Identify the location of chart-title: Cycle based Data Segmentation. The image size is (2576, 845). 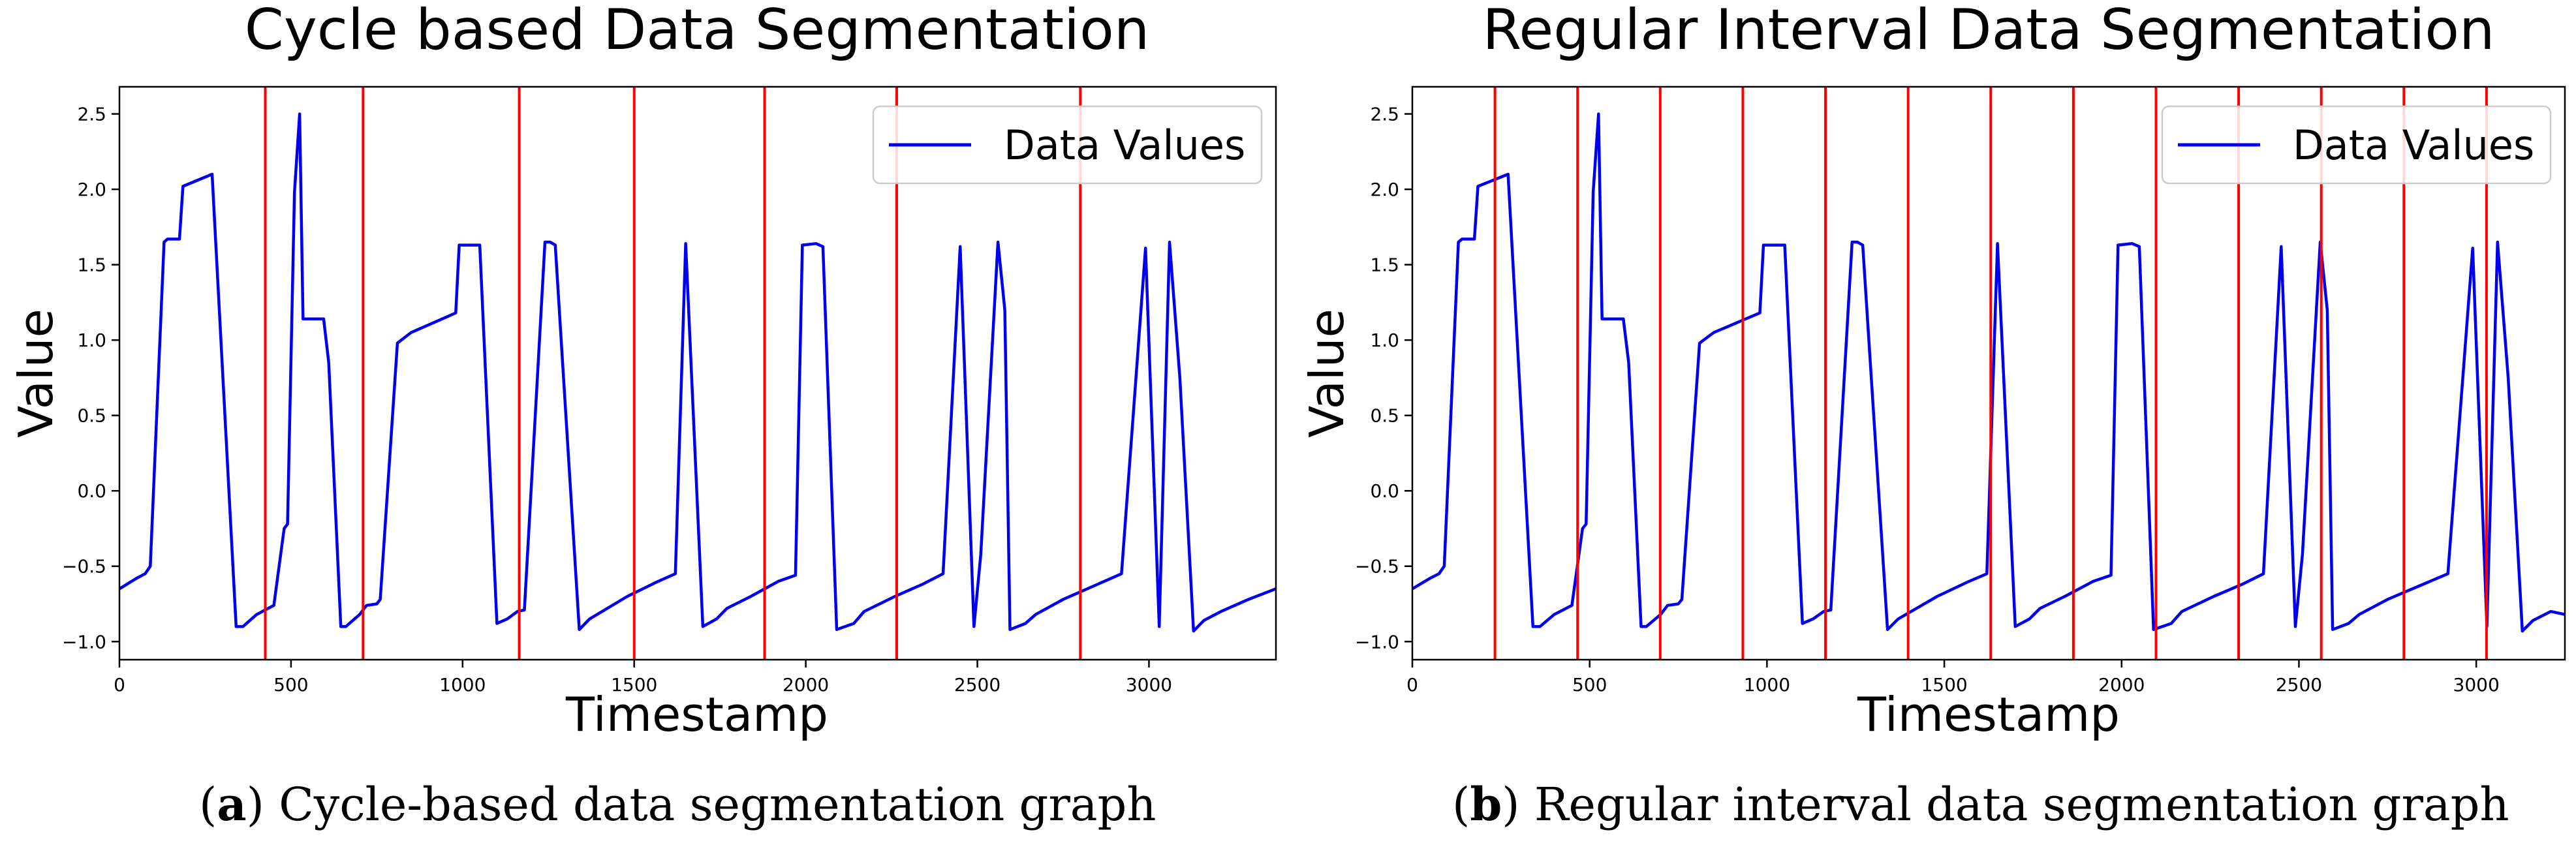
(697, 32).